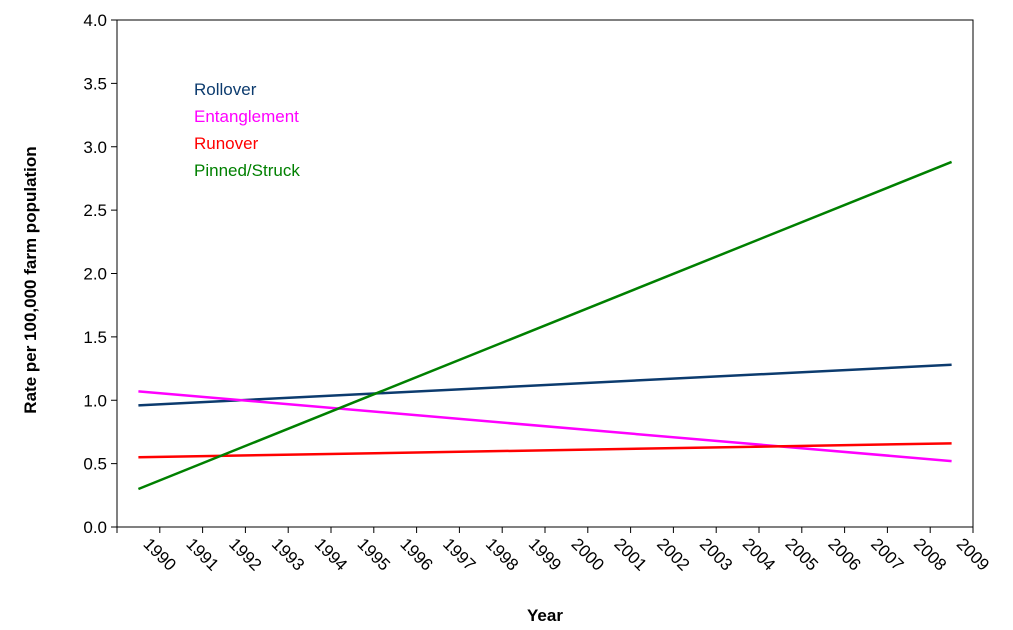  I want to click on y-tick-label: 3.5, so click(95, 83).